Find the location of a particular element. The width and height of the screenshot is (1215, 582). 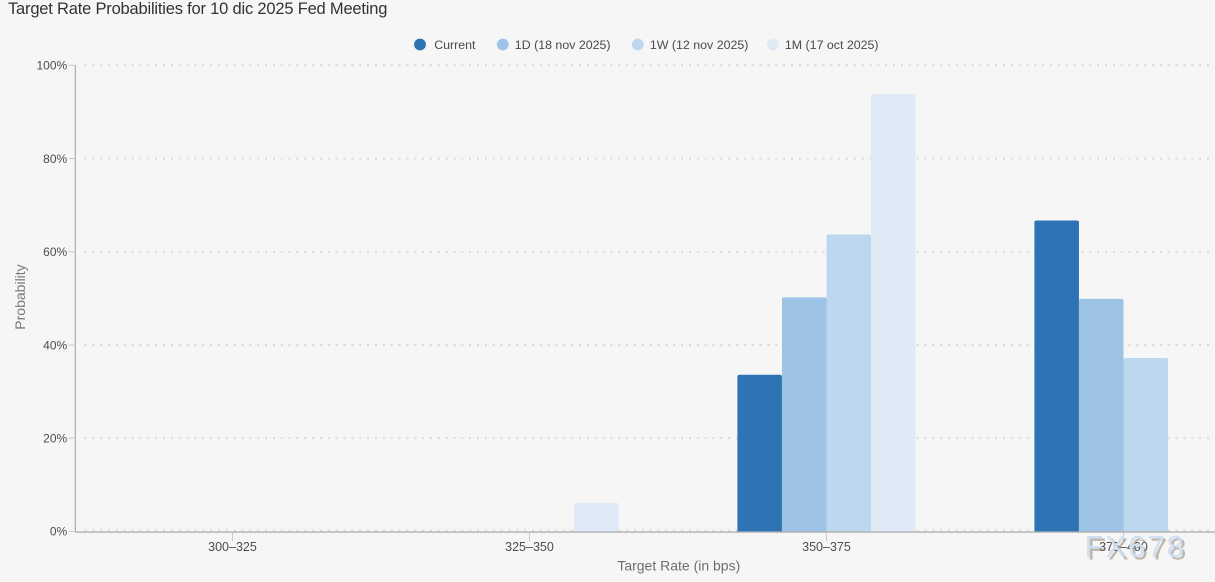

svg-text: 0% is located at coordinates (59, 532).